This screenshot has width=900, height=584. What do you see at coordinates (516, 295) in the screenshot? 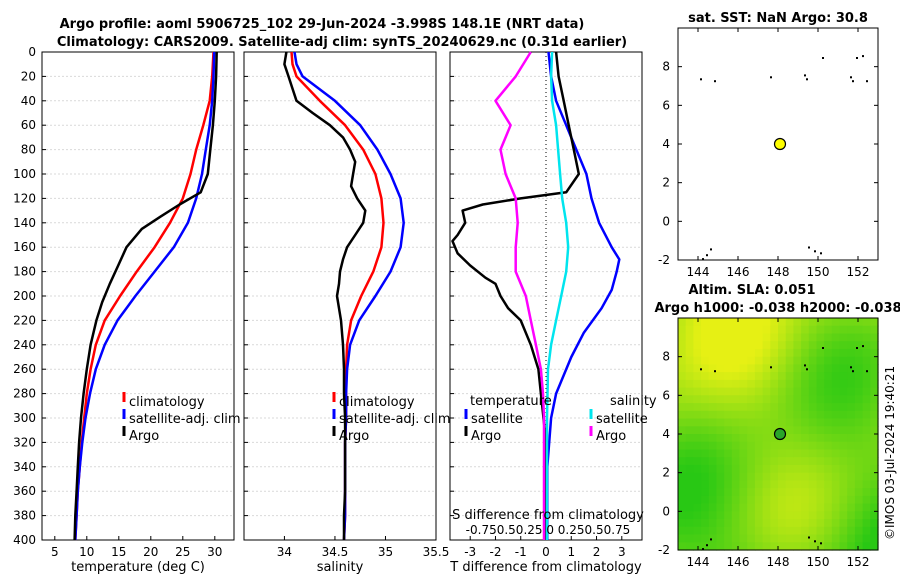
I see `series-temperature-argo` at bounding box center [516, 295].